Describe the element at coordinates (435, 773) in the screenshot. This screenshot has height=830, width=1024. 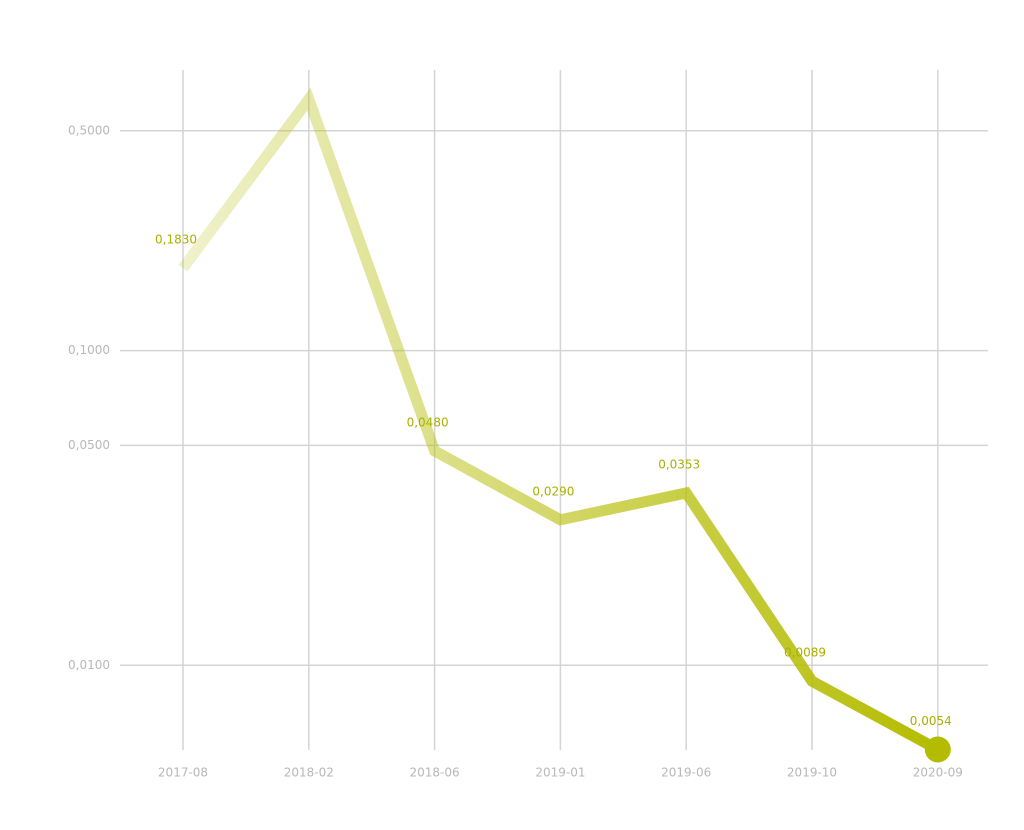
I see `x-tick-label: 2018-06` at that location.